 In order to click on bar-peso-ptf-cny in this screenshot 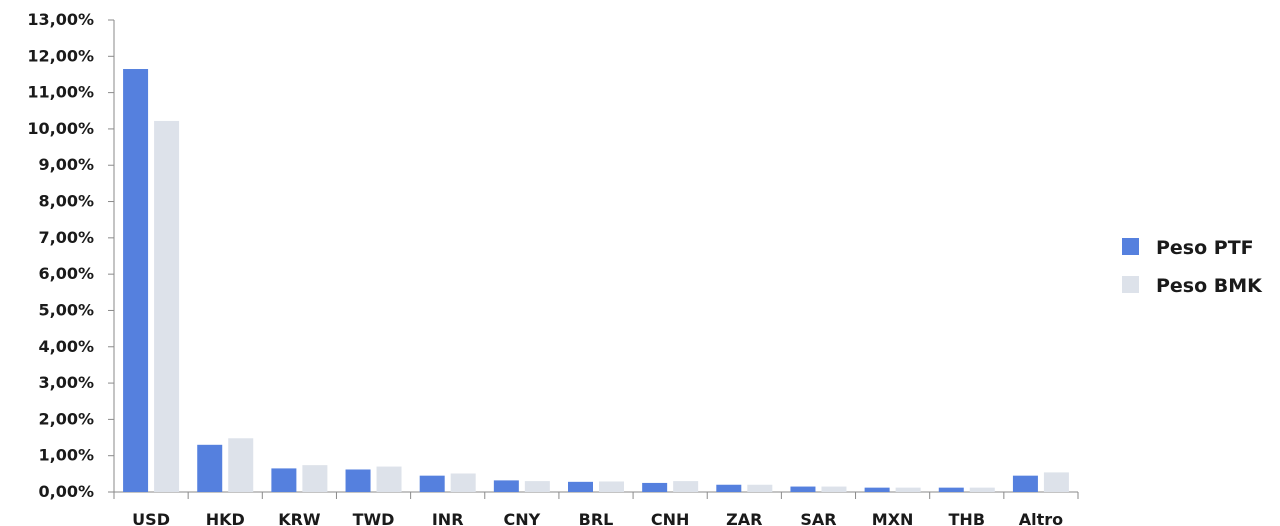, I will do `click(506, 486)`.